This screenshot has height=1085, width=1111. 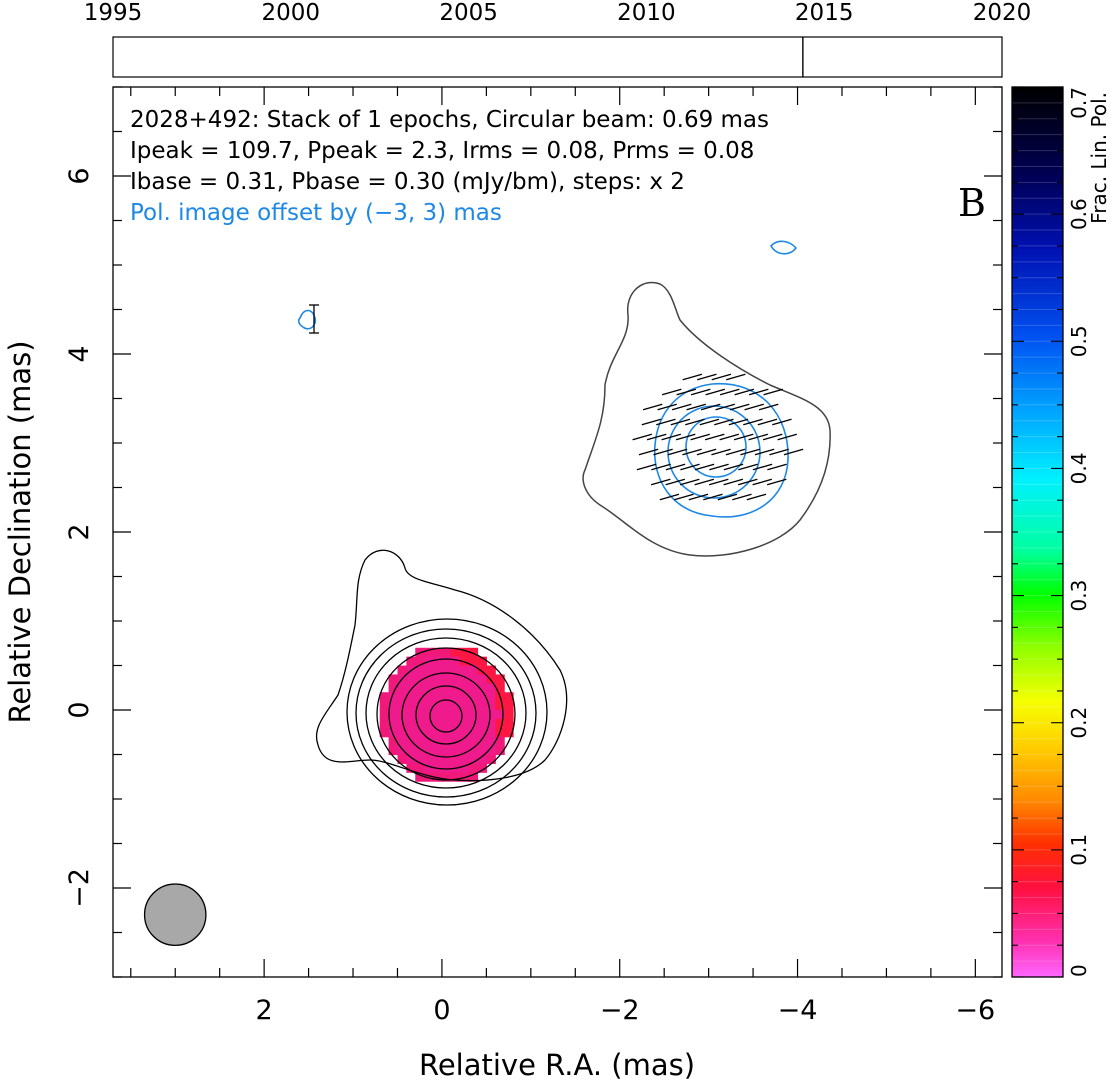 I want to click on epoch-bar, so click(x=557, y=57).